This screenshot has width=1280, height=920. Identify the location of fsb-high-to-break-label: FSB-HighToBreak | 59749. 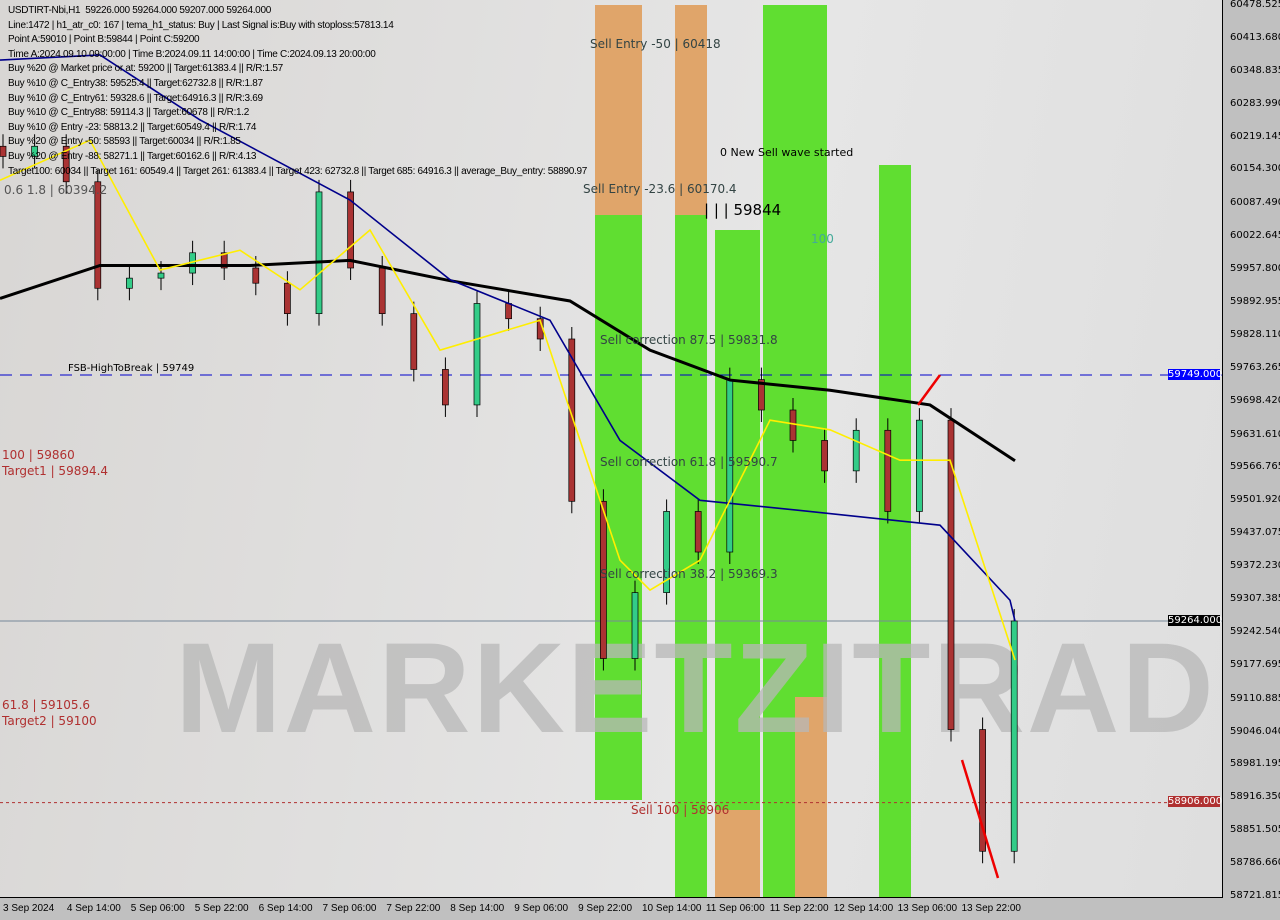
(131, 368).